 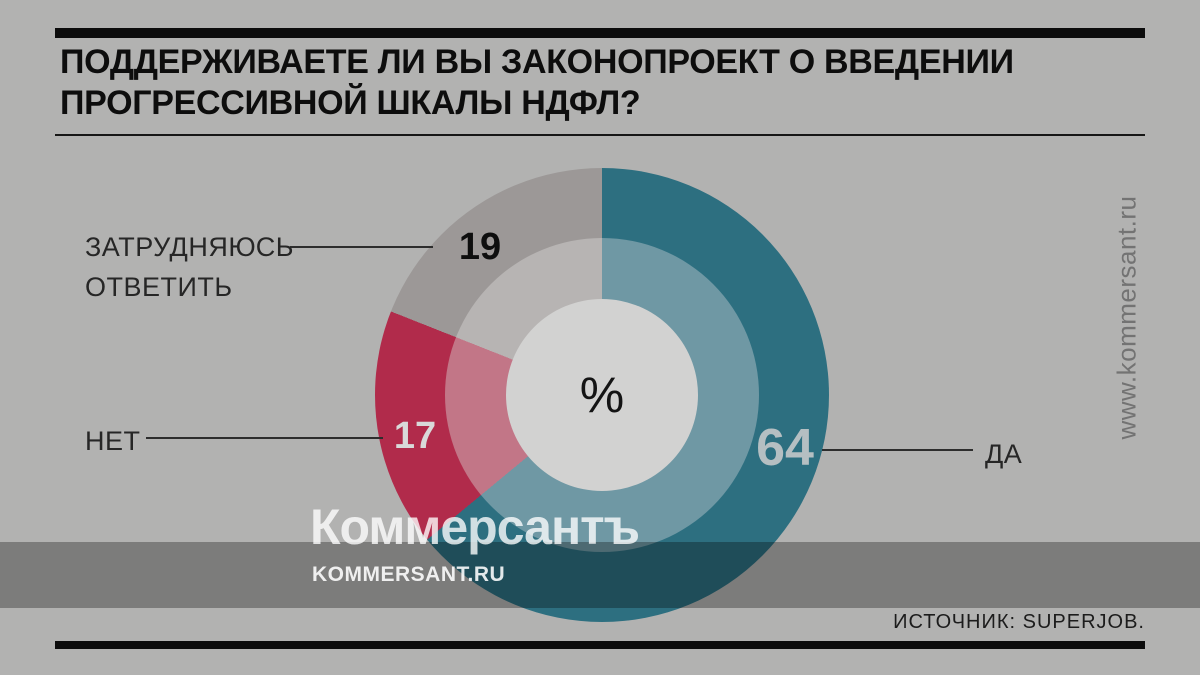 What do you see at coordinates (600, 135) in the screenshot?
I see `title-underline-rule` at bounding box center [600, 135].